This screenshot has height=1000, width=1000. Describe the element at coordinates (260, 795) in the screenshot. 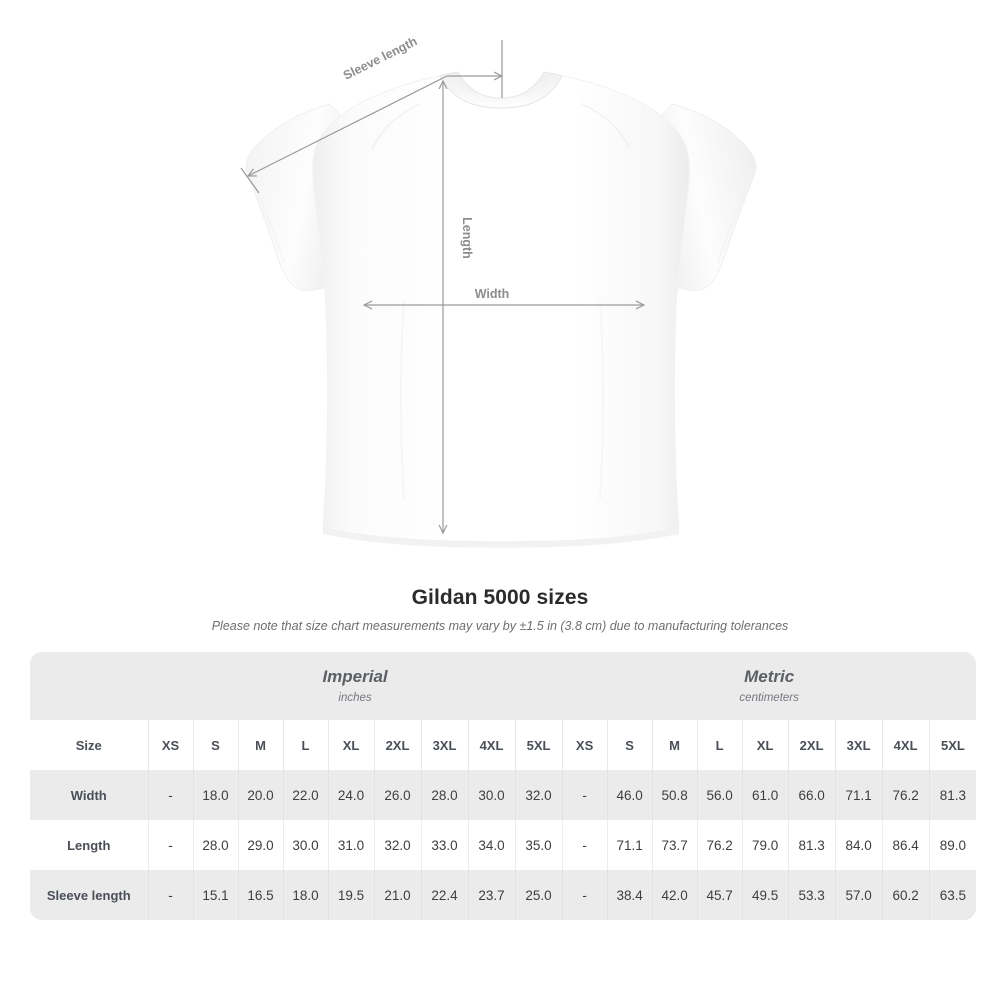

I see `cell-width-imperial-m: 20.0` at that location.